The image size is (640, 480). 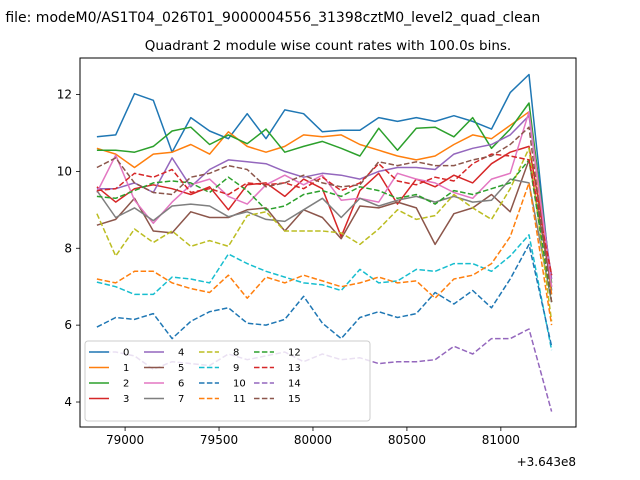 What do you see at coordinates (294, 399) in the screenshot?
I see `legend-label-15: 15` at bounding box center [294, 399].